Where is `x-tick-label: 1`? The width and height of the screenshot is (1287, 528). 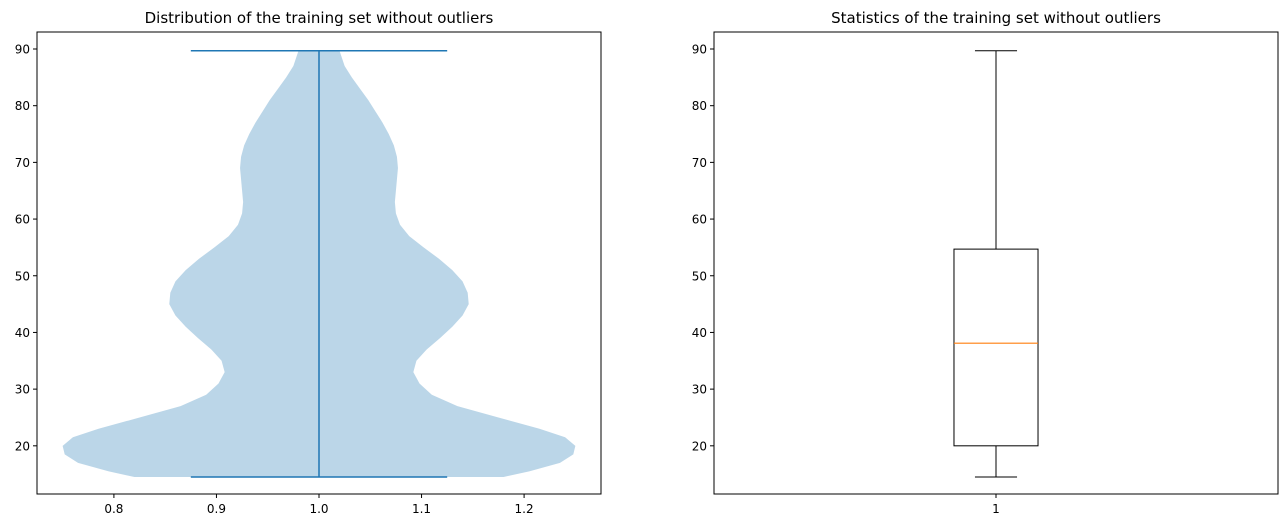
x-tick-label: 1 is located at coordinates (996, 509).